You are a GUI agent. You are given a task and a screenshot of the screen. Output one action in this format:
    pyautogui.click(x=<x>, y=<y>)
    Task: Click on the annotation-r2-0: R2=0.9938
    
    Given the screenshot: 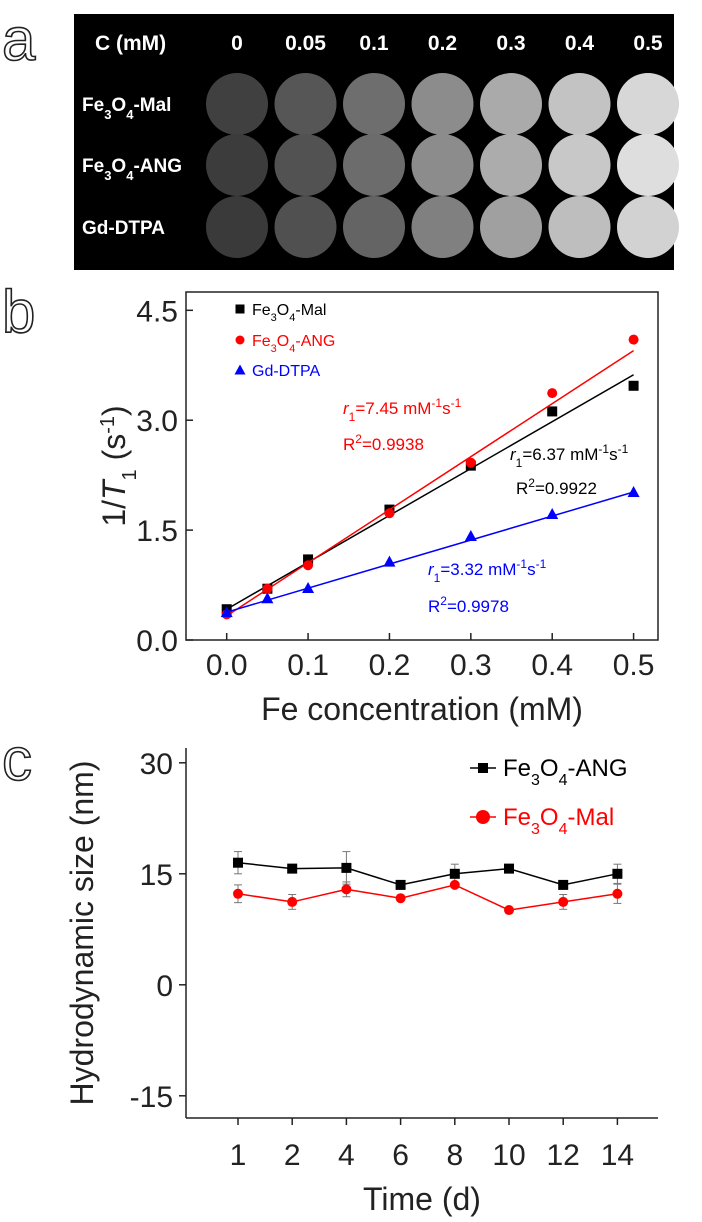 What is the action you would take?
    pyautogui.click(x=383, y=443)
    